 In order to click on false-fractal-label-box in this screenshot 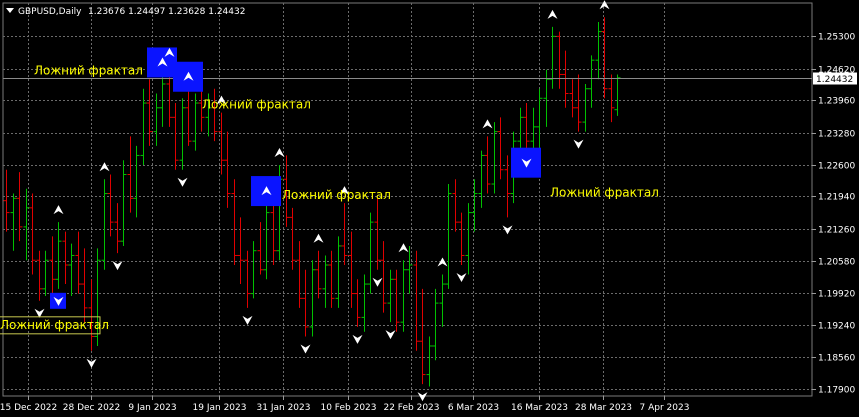, I will do `click(50, 325)`.